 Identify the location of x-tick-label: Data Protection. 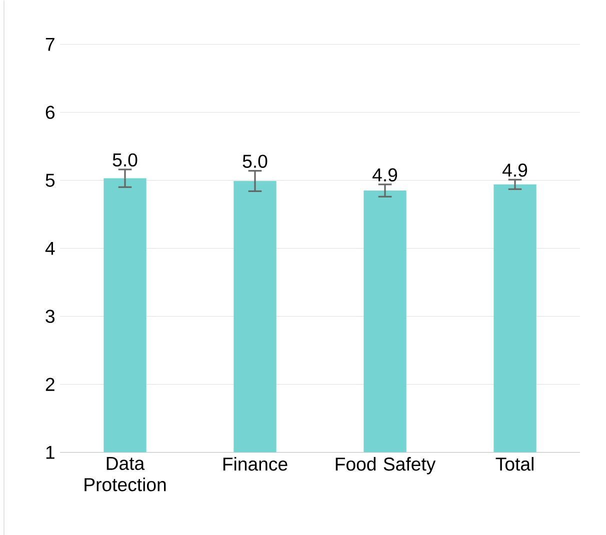
(125, 474).